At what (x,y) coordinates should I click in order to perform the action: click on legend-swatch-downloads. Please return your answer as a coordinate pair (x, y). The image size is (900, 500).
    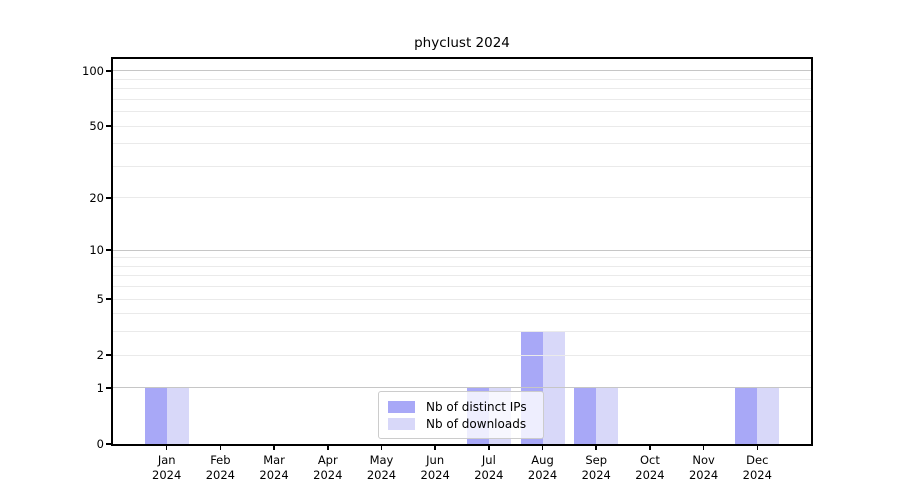
    Looking at the image, I should click on (401, 423).